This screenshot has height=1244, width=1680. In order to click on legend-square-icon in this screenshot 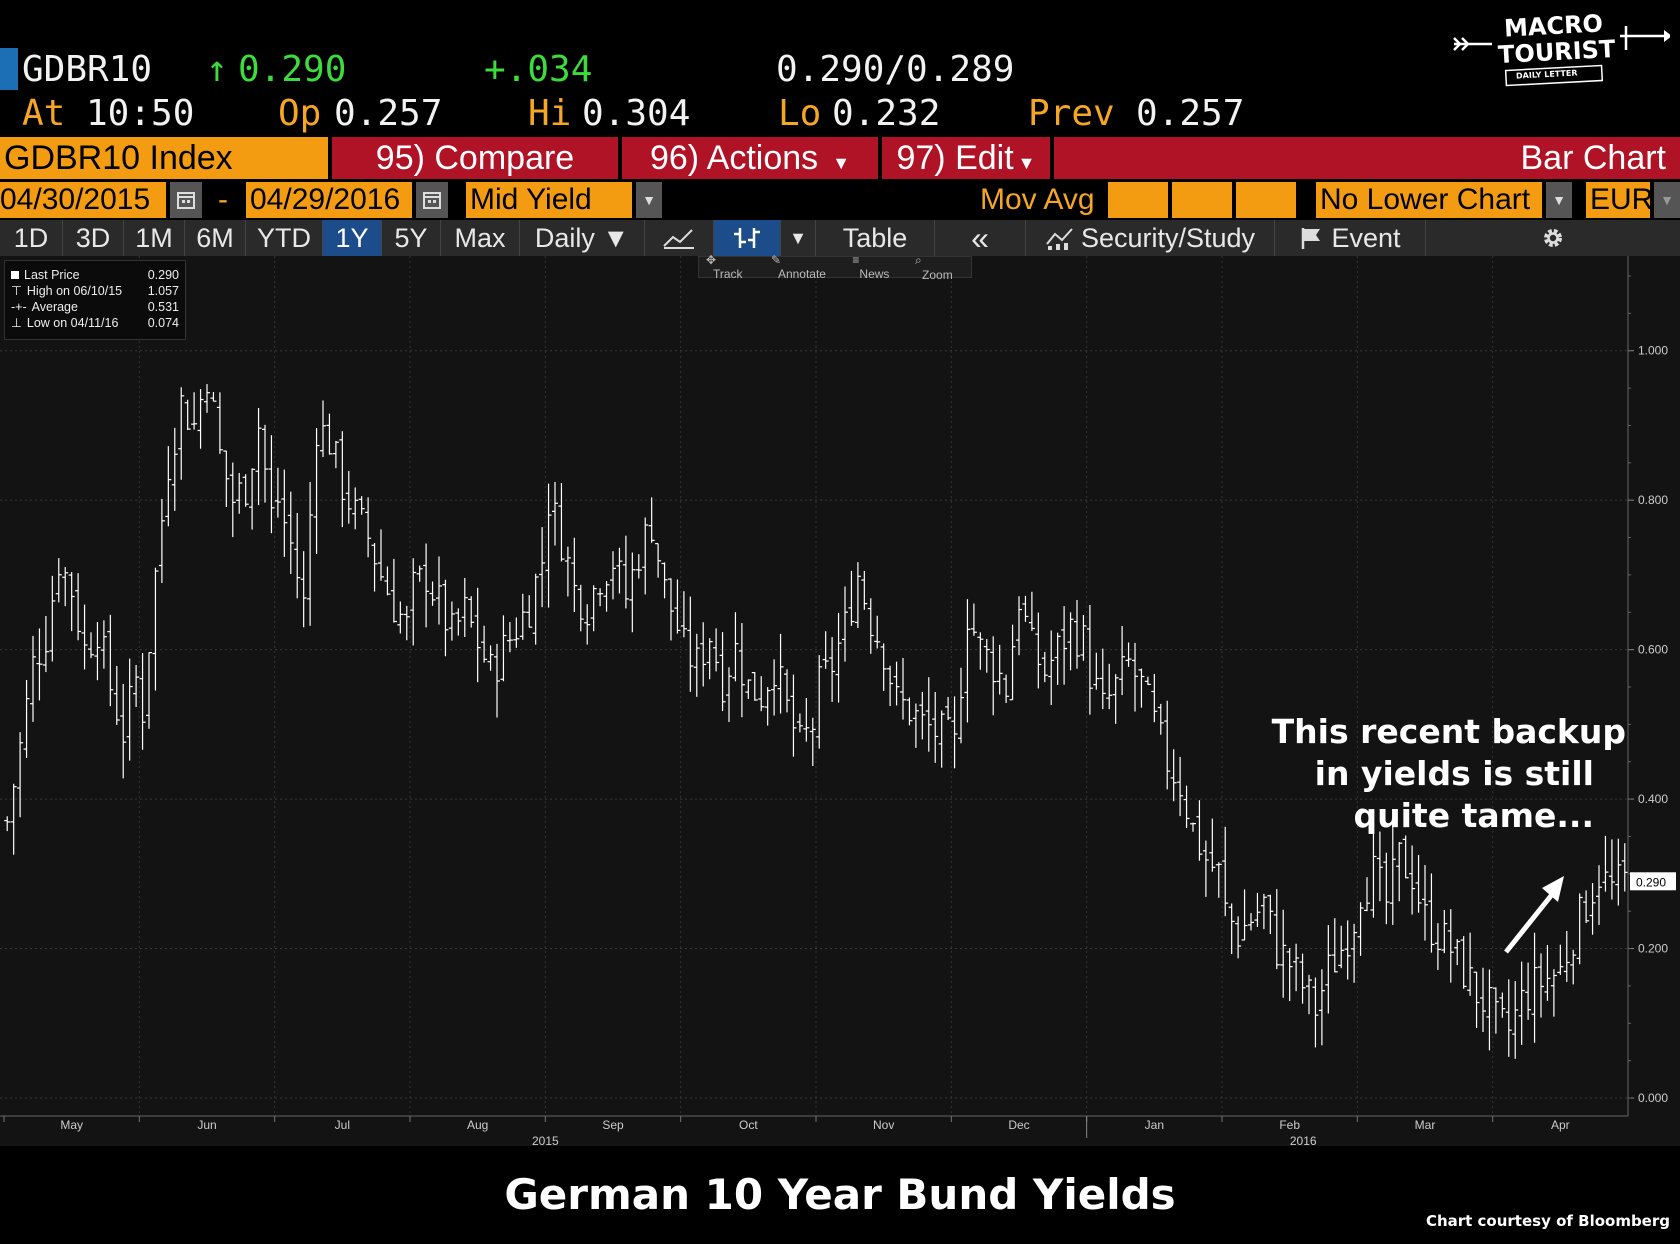, I will do `click(15, 275)`.